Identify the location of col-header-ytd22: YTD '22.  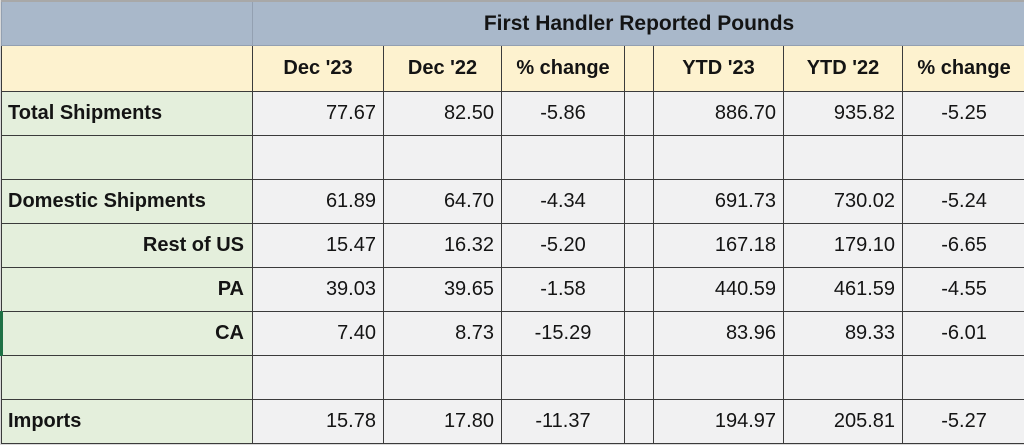
(843, 68).